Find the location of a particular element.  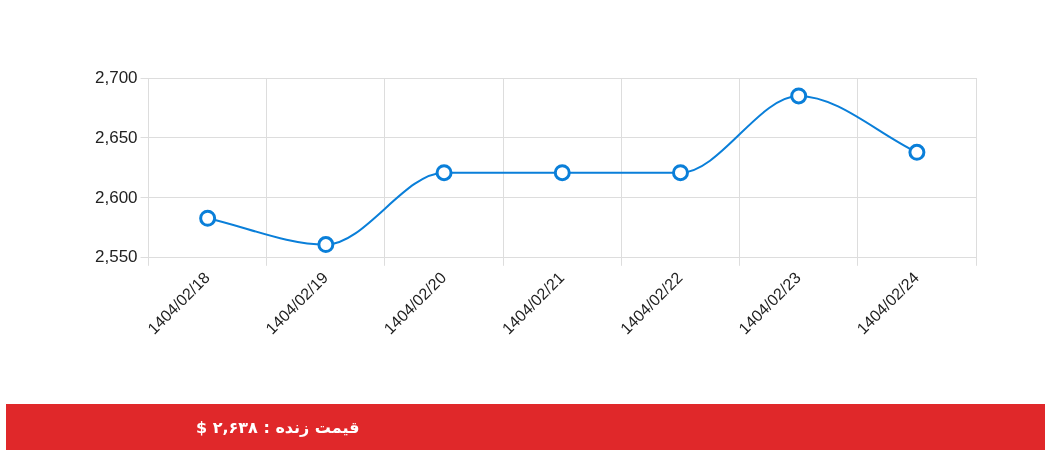

text: قیمت زنده : ۲,۶۳۸ $ is located at coordinates (278, 427).